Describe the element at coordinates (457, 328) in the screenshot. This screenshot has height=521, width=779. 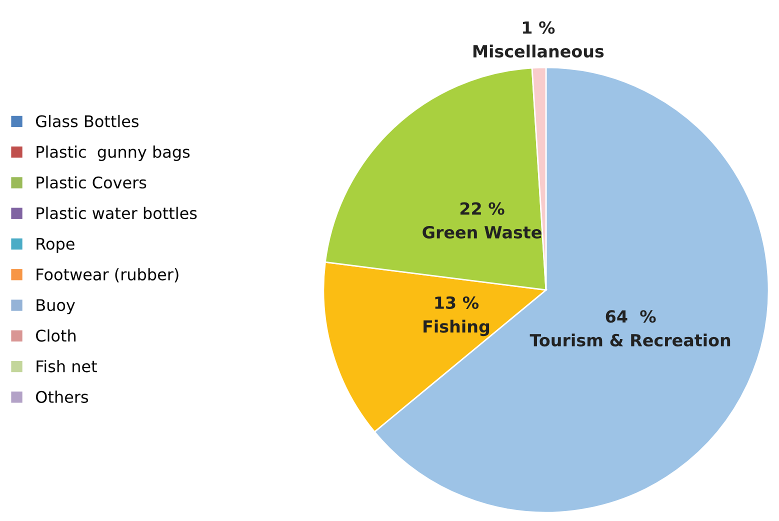
I see `slice-label: Fishing` at that location.